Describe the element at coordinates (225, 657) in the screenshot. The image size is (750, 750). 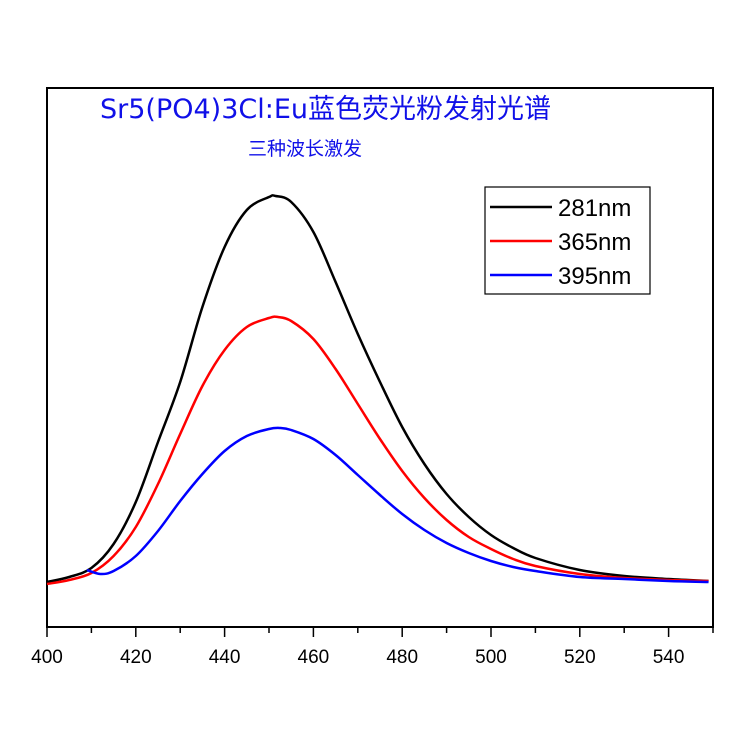
I see `x-tick-label: 440` at that location.